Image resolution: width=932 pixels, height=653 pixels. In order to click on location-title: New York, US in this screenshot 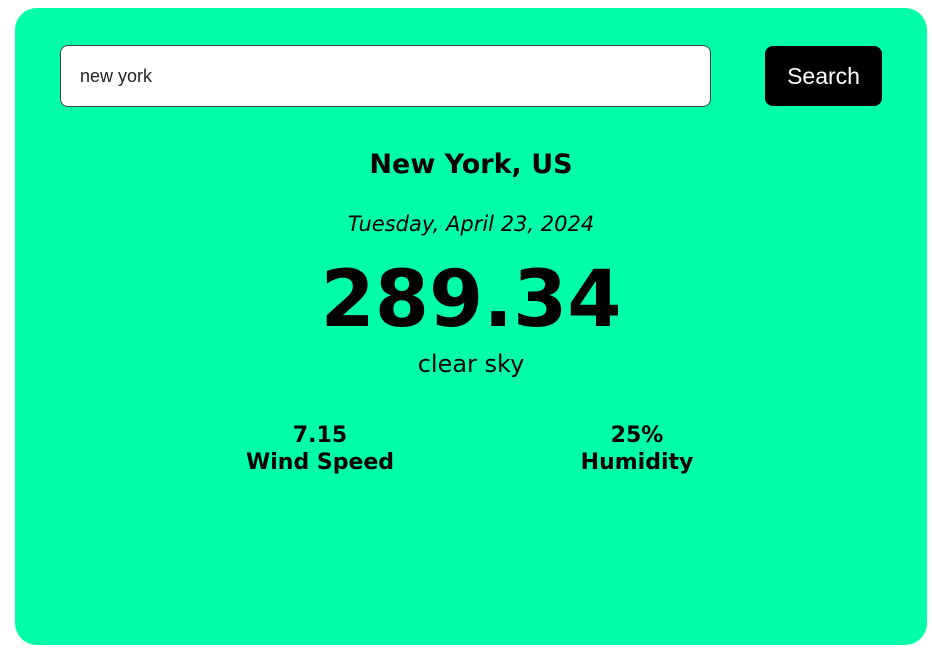, I will do `click(471, 164)`.